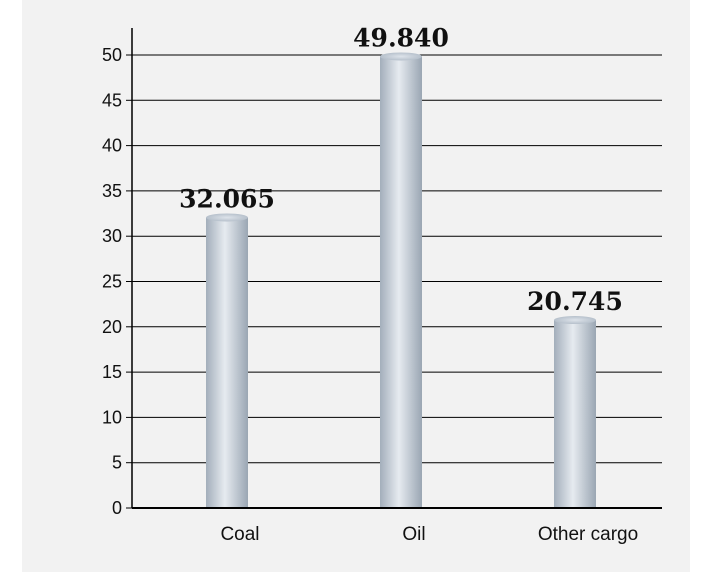  Describe the element at coordinates (112, 100) in the screenshot. I see `y-tick-label: 45` at that location.